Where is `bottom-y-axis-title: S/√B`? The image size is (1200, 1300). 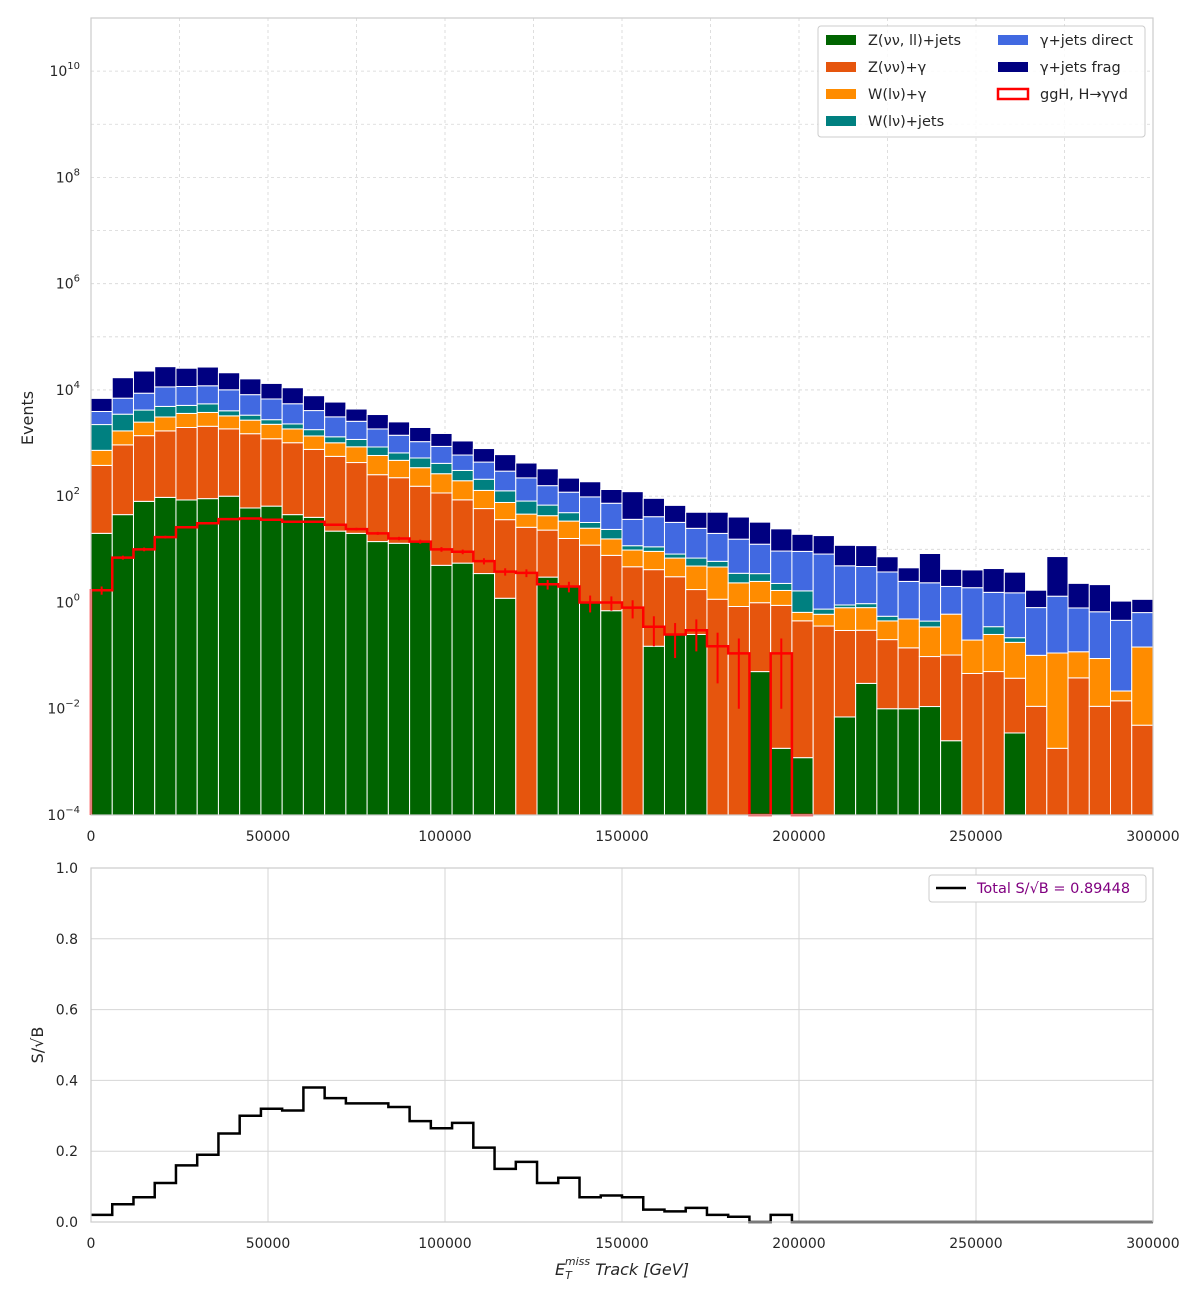 bottom-y-axis-title: S/√B is located at coordinates (37, 1045).